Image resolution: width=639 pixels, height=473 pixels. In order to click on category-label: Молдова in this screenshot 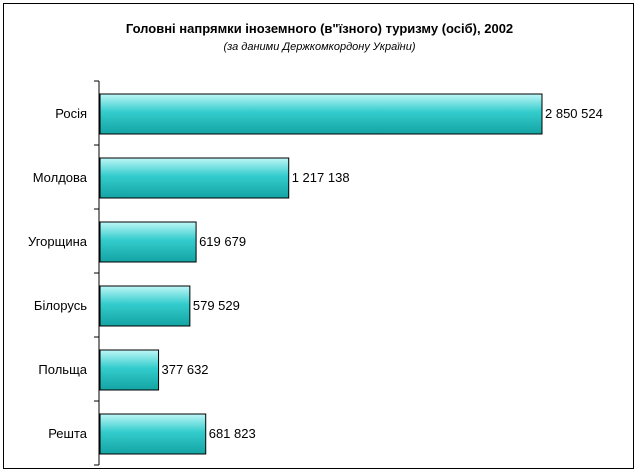, I will do `click(60, 177)`.